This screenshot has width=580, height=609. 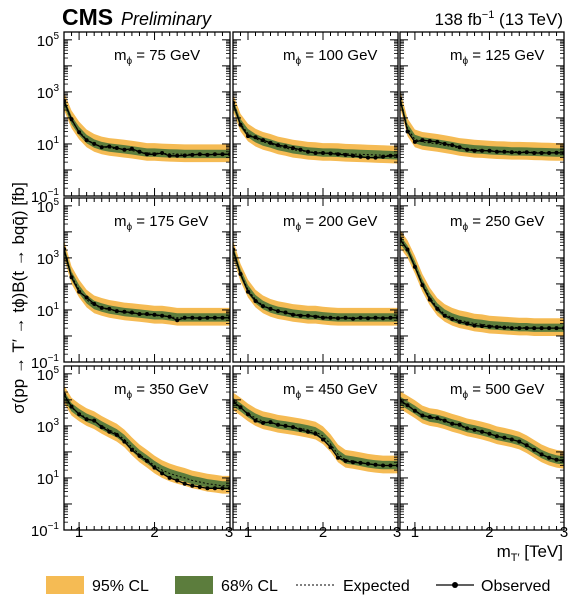 I want to click on band-95cl, so click(x=315, y=283).